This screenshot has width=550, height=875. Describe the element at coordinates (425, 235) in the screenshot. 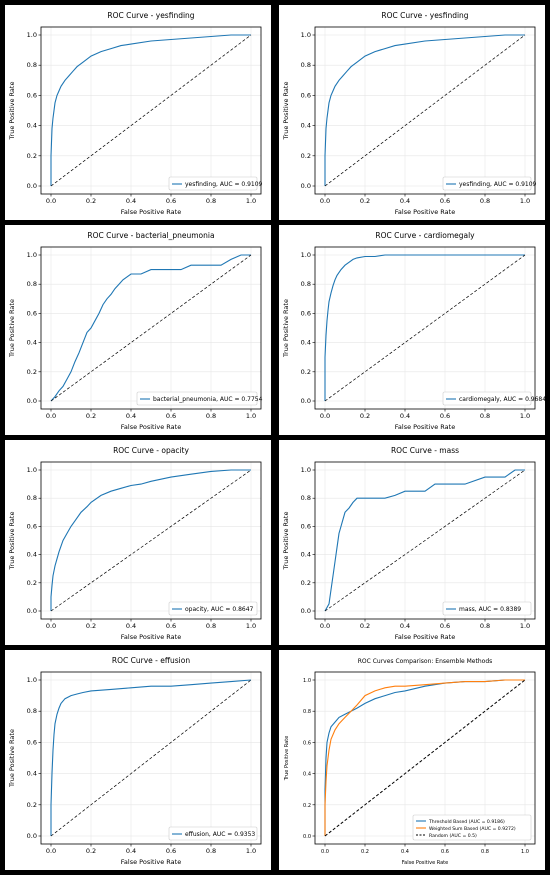

I see `chart-title: ROC Curve - cardiomegaly` at that location.